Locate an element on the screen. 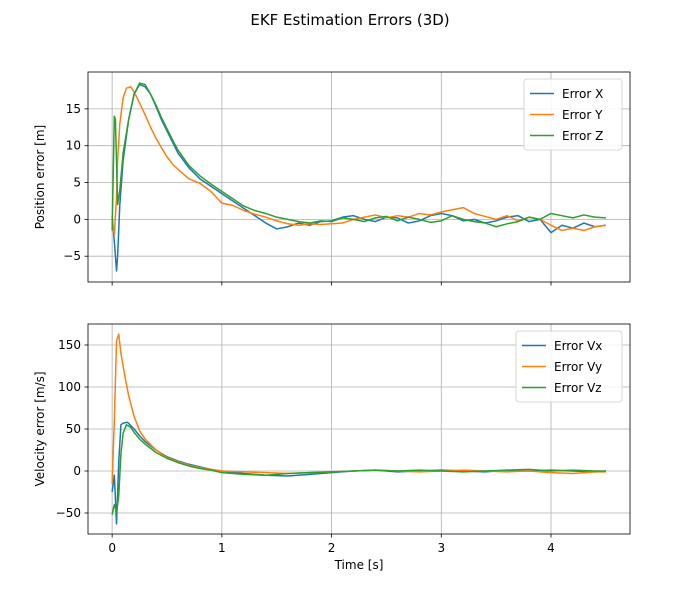 This screenshot has width=700, height=600. xtick-label-vel-1: 1 is located at coordinates (222, 548).